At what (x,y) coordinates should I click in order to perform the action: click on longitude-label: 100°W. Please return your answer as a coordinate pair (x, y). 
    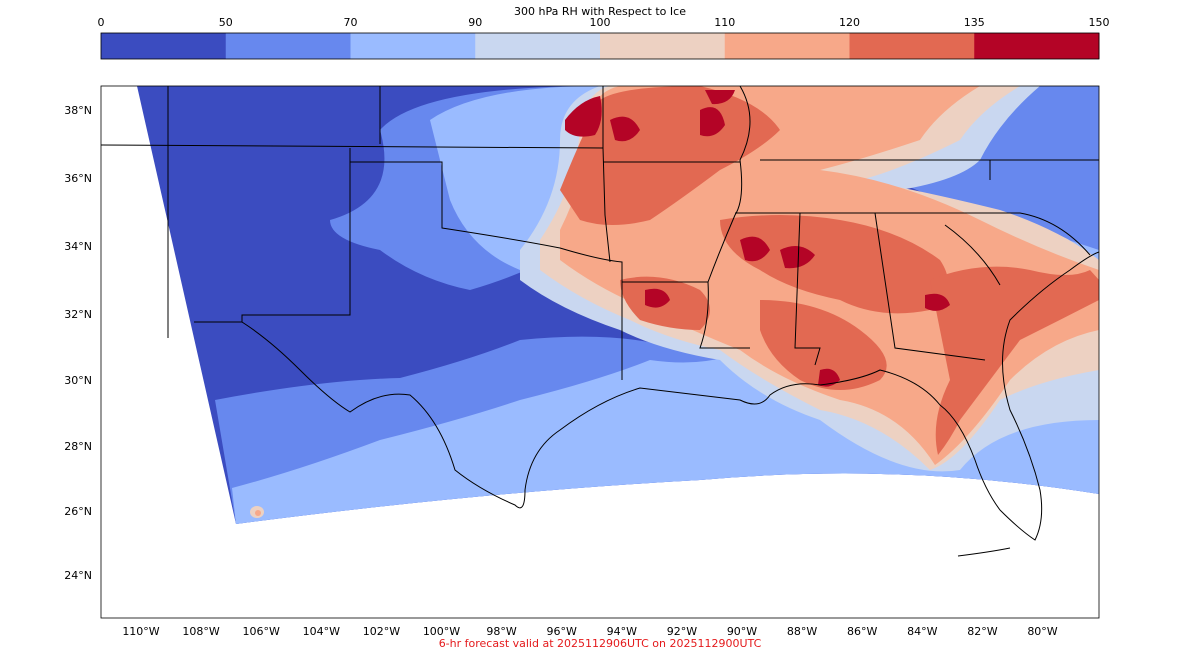
    Looking at the image, I should click on (441, 631).